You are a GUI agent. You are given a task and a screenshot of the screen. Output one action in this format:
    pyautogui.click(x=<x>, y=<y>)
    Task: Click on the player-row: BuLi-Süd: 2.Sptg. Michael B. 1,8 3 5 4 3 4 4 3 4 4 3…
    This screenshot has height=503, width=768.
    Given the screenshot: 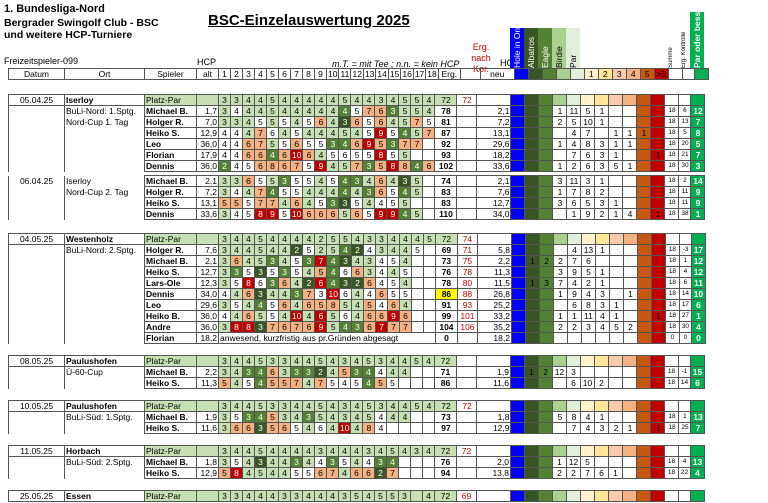 What is the action you would take?
    pyautogui.click(x=356, y=462)
    